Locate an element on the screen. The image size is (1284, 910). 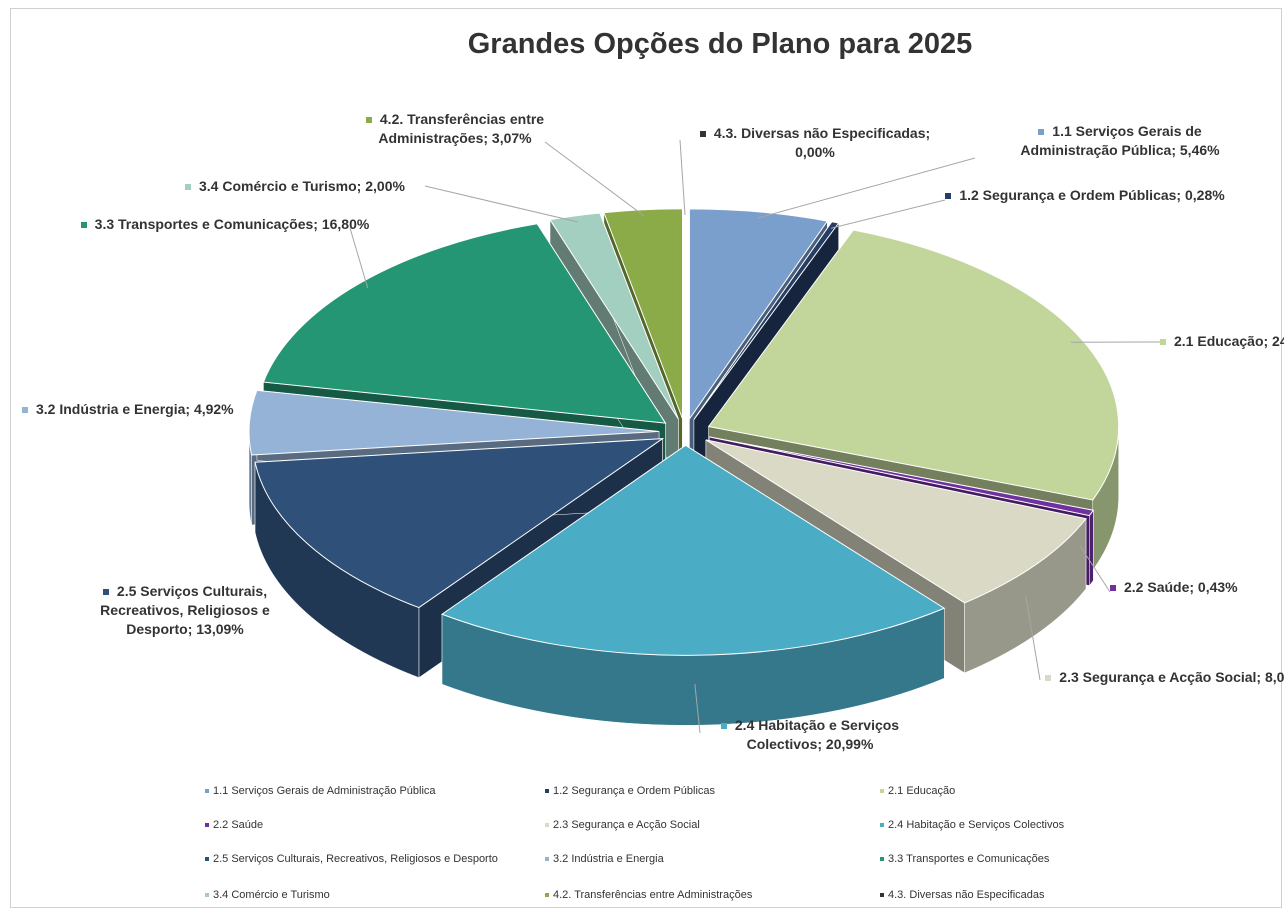
slice-side is located at coordinates (1091, 548).